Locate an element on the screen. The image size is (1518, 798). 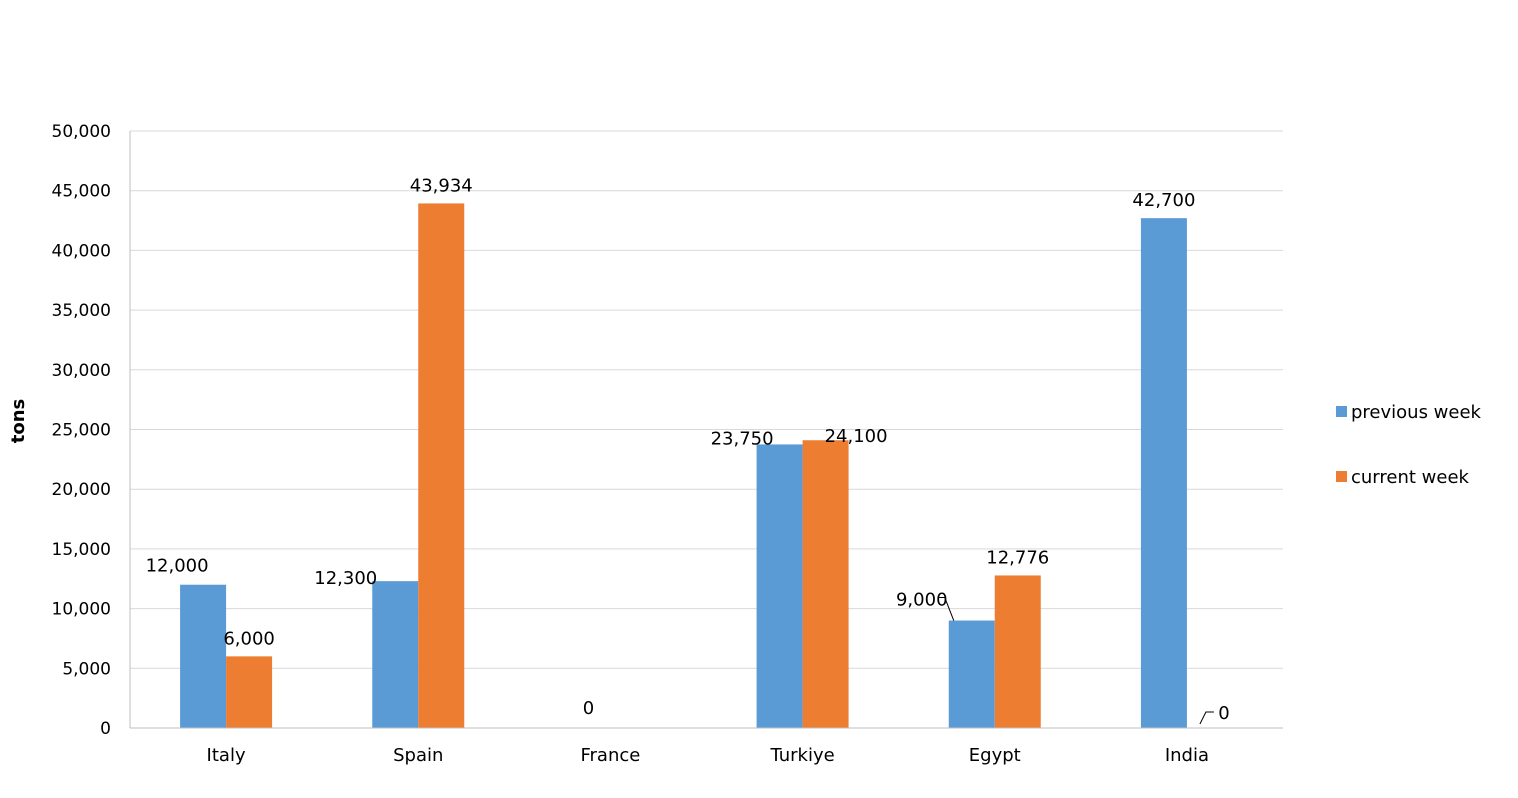
y-tick-label: 0 is located at coordinates (105, 729).